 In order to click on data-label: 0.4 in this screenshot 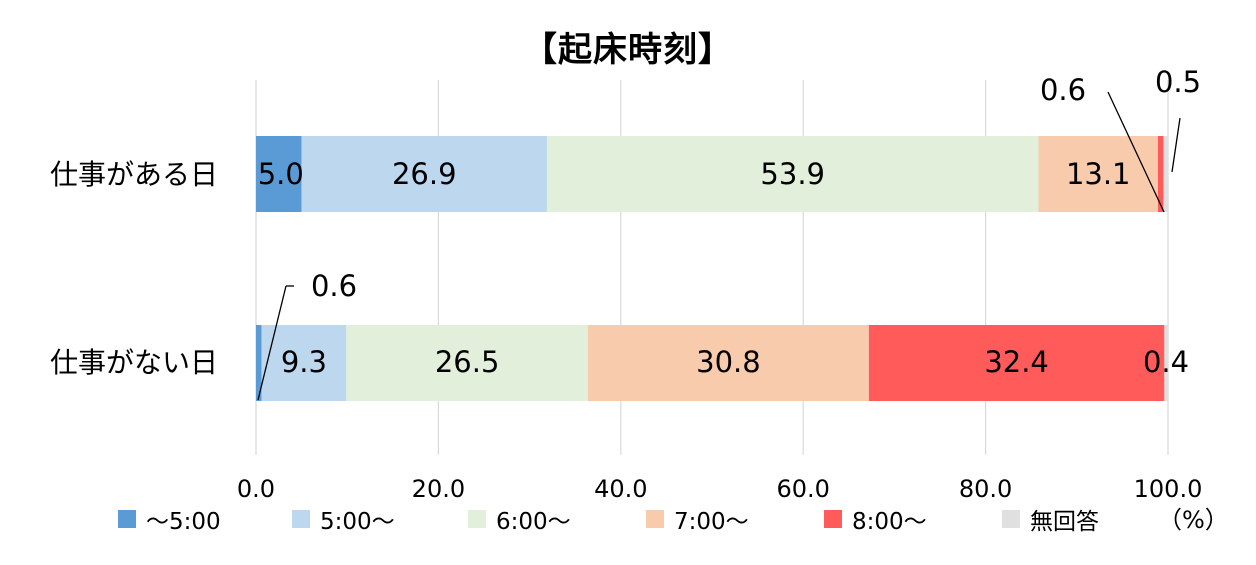, I will do `click(1166, 362)`.